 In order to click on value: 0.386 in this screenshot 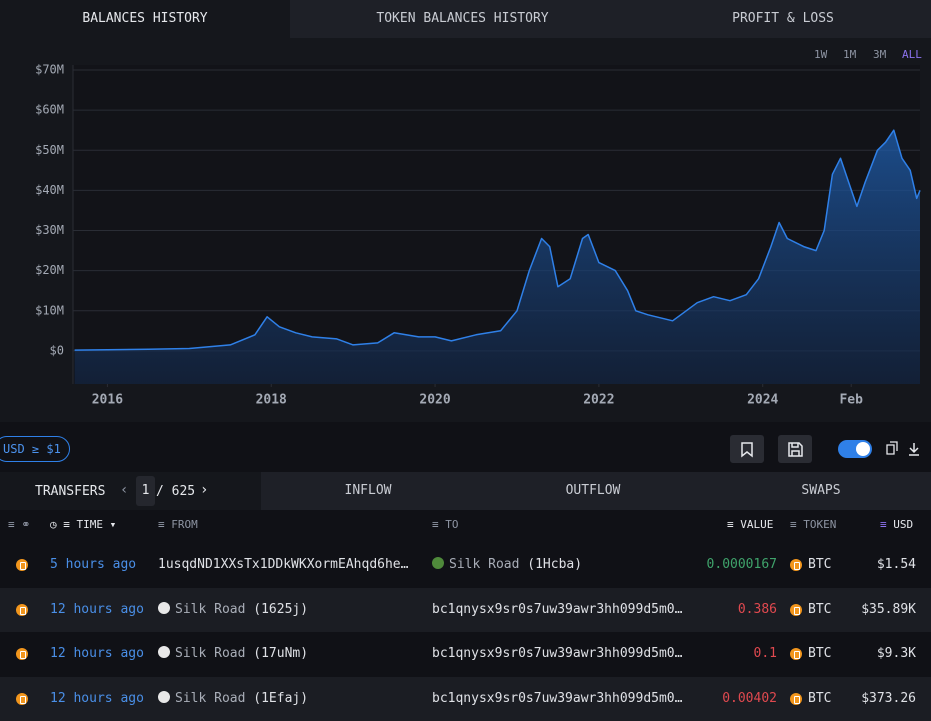, I will do `click(757, 610)`.